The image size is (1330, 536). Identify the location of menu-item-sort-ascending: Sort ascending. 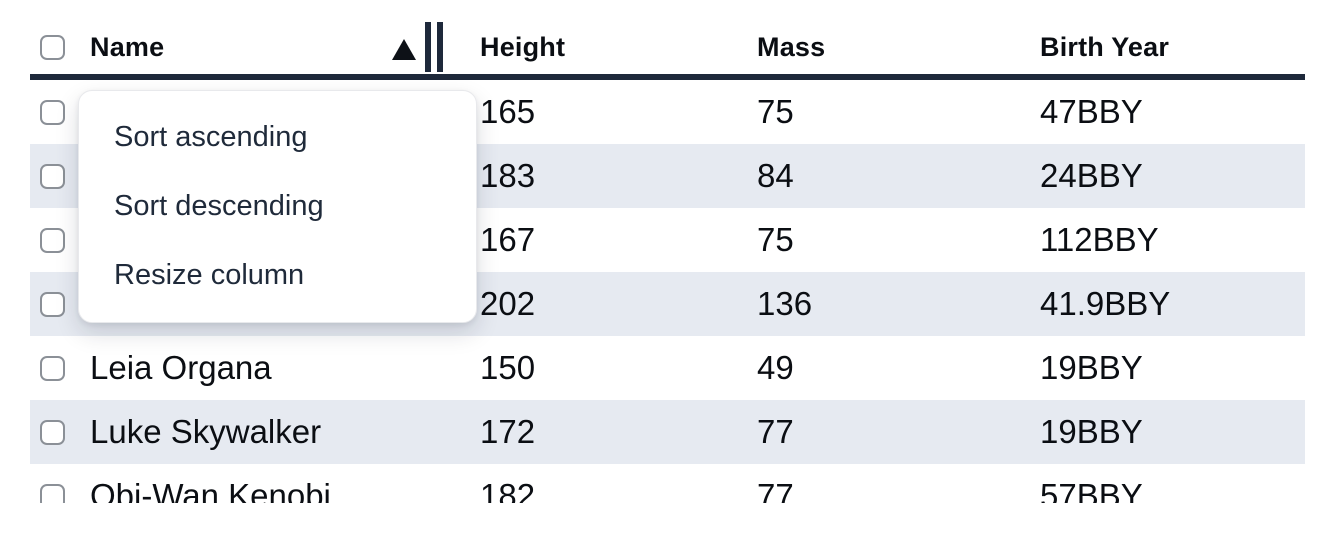
(211, 137).